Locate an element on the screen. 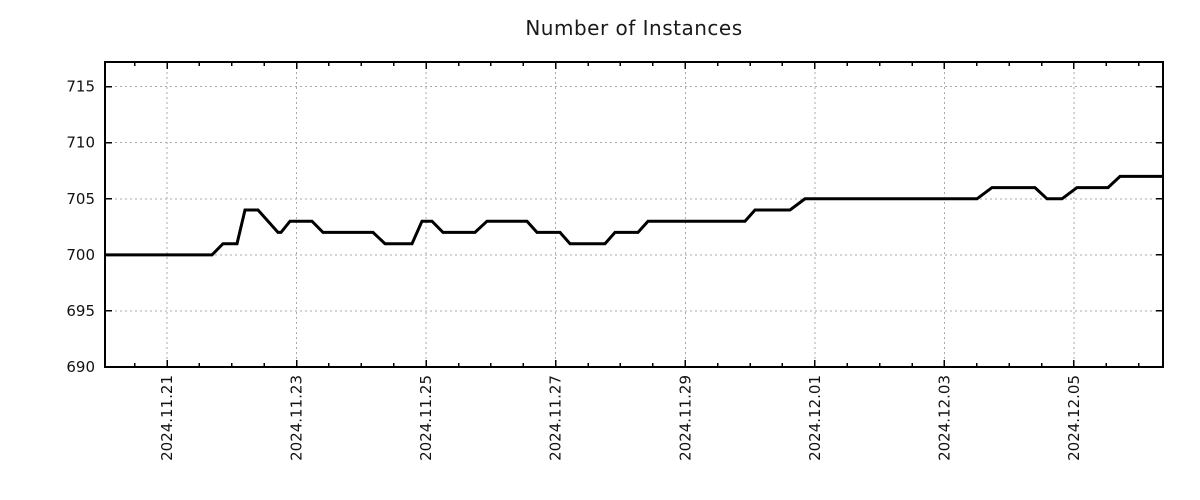 This screenshot has width=1200, height=500. y-tick-label: 710 is located at coordinates (80, 143).